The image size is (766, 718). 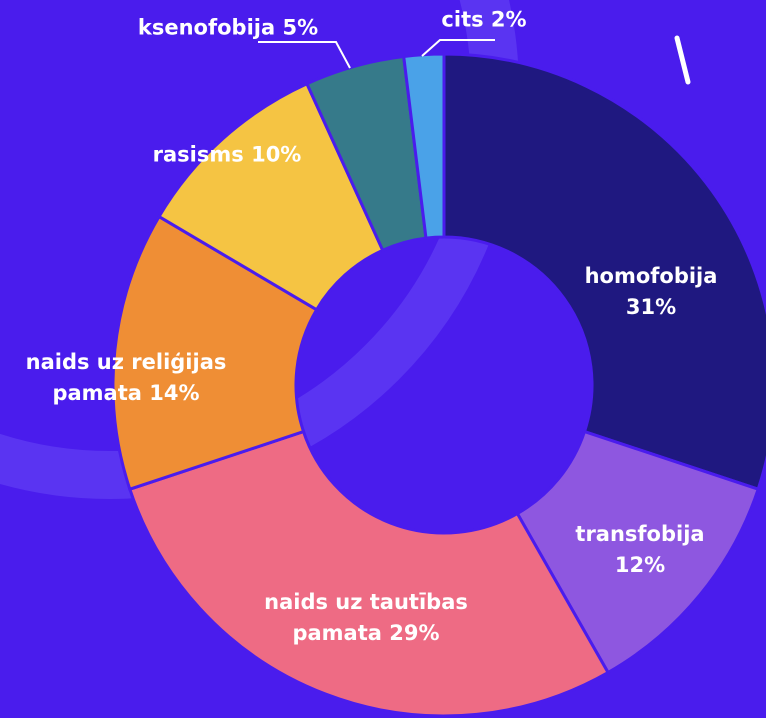 I want to click on category-label: transfobija, so click(x=640, y=534).